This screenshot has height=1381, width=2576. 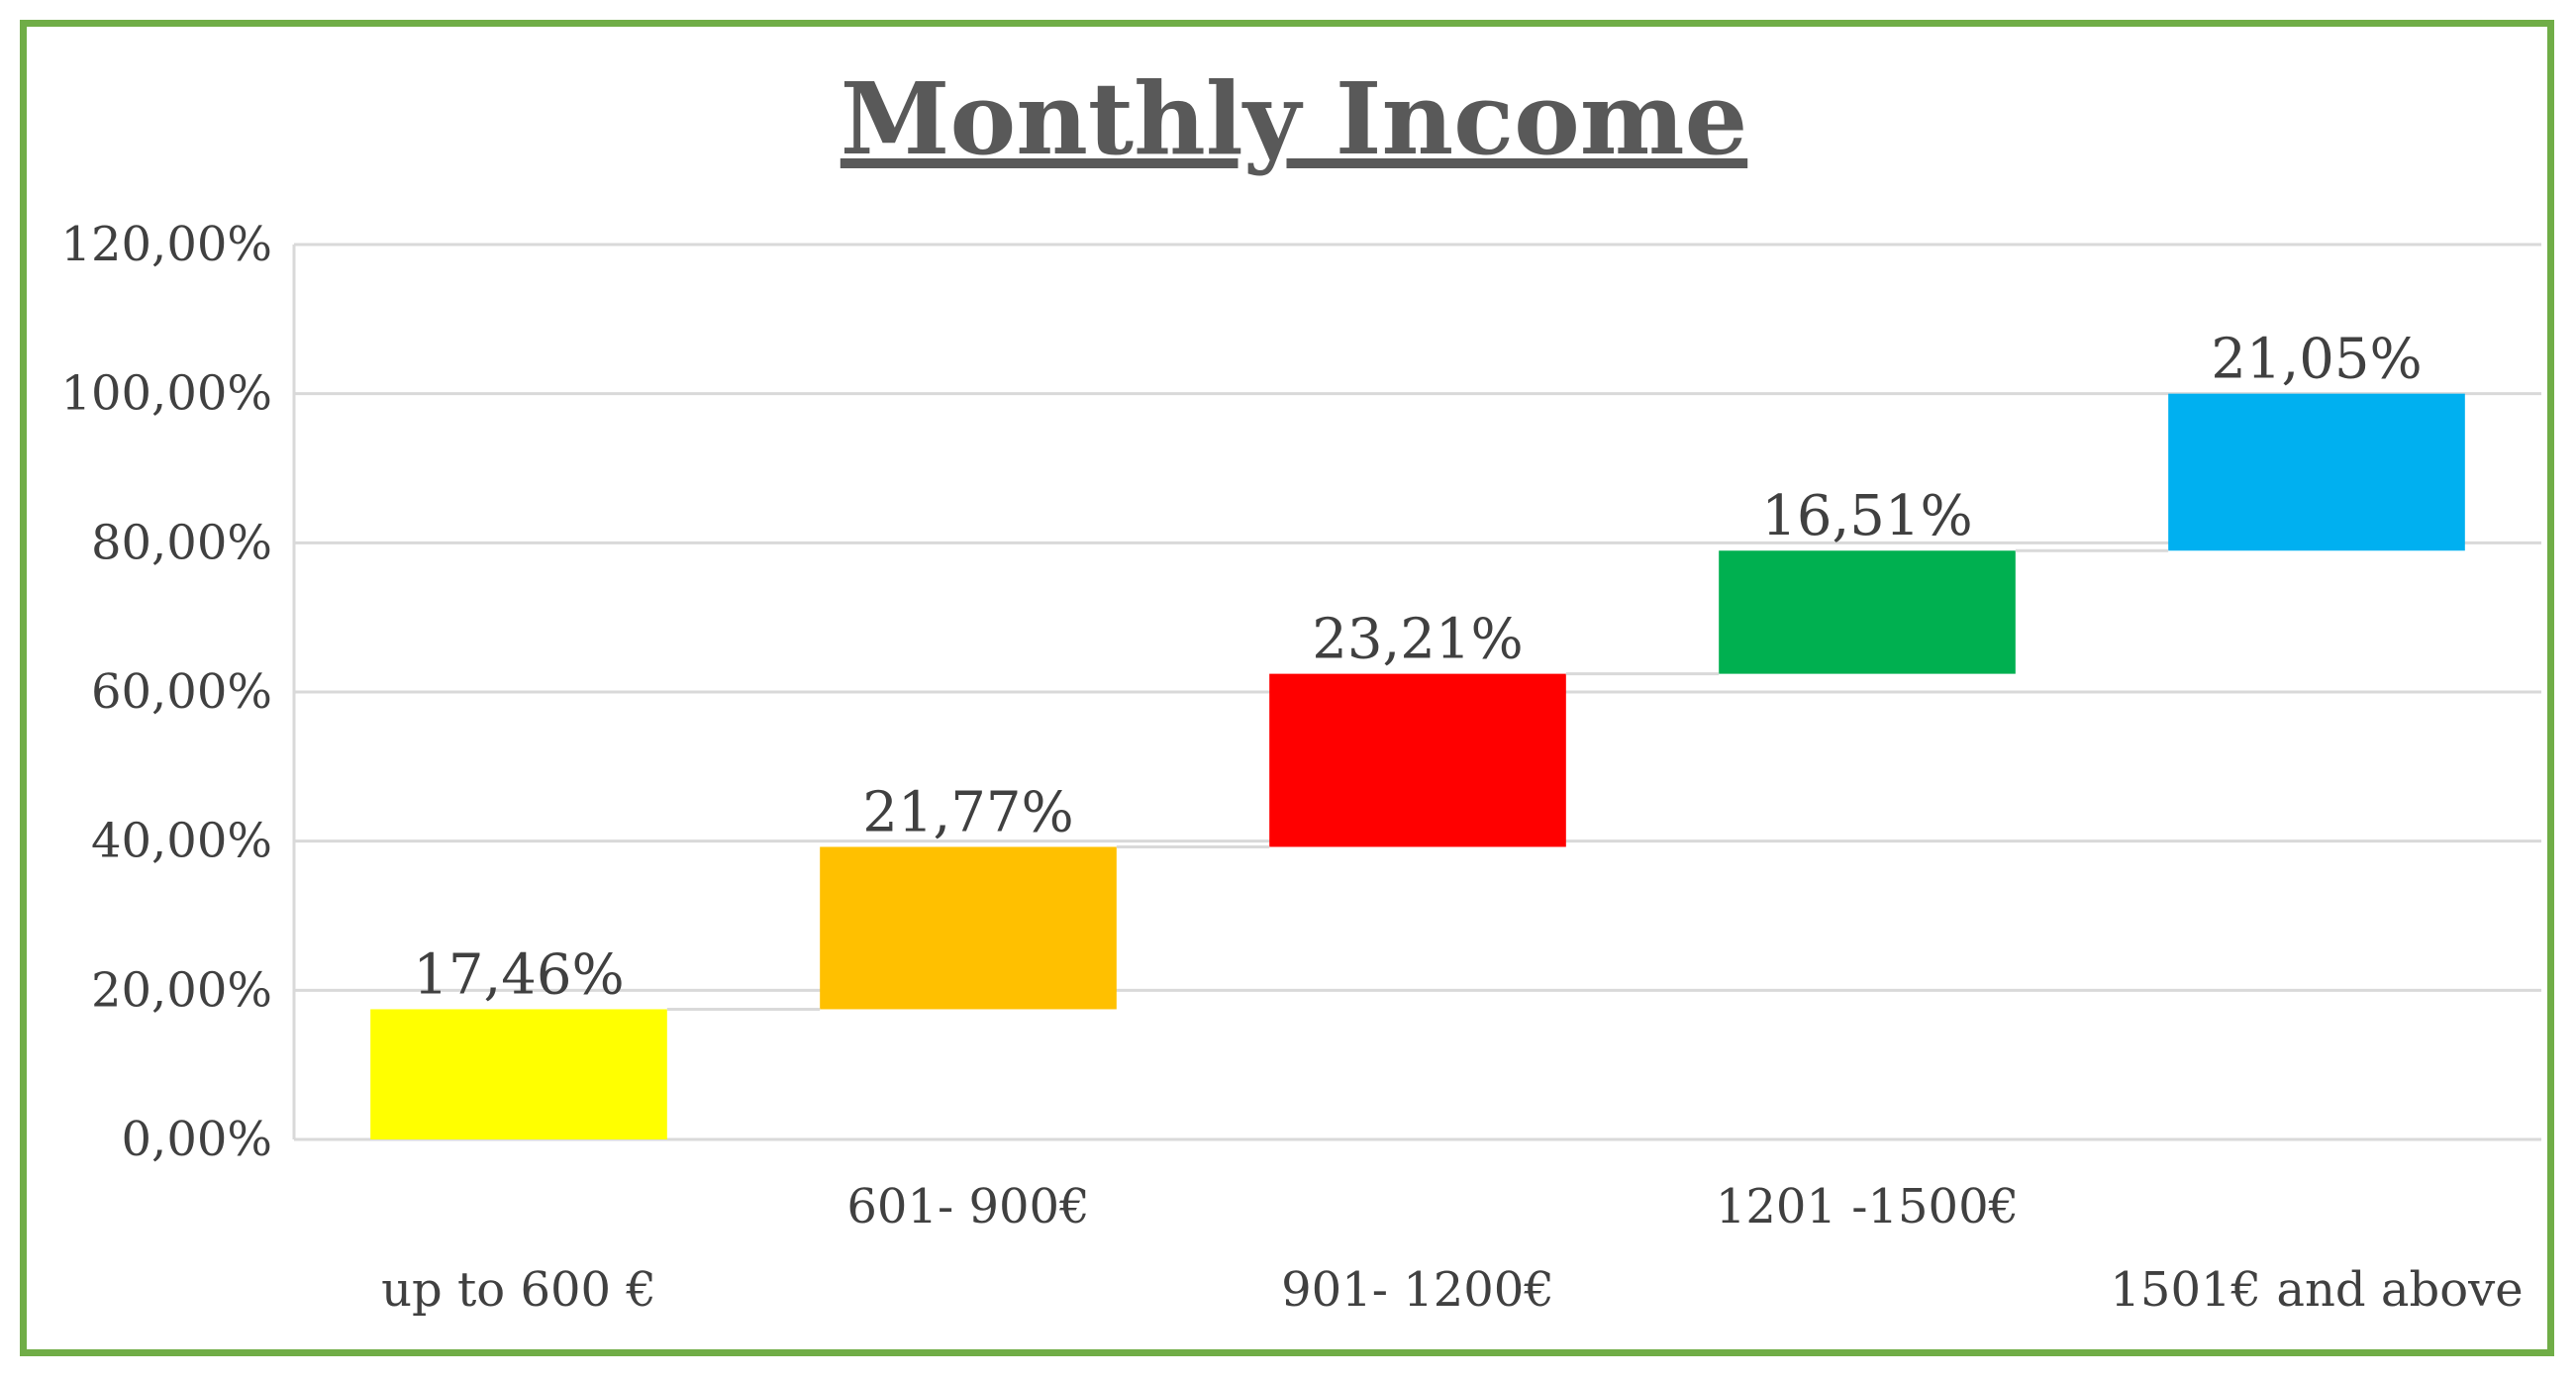 What do you see at coordinates (166, 394) in the screenshot?
I see `y-tick-label: 100,00%` at bounding box center [166, 394].